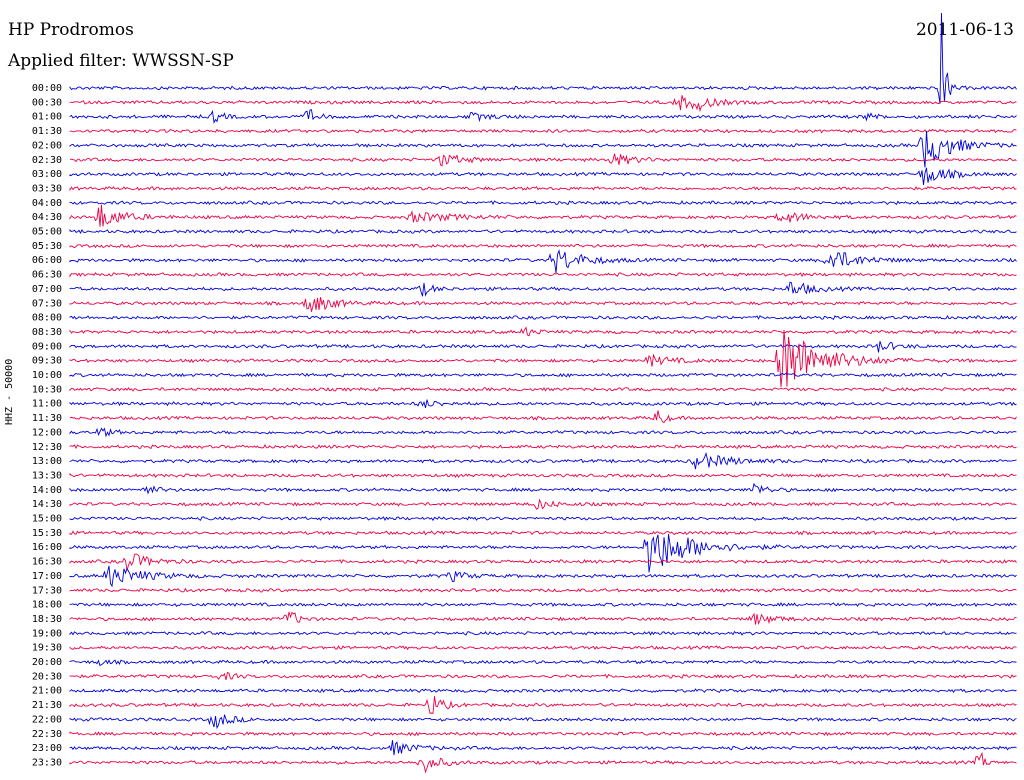 Image resolution: width=1024 pixels, height=780 pixels. I want to click on row-time-label: 06:00, so click(47, 260).